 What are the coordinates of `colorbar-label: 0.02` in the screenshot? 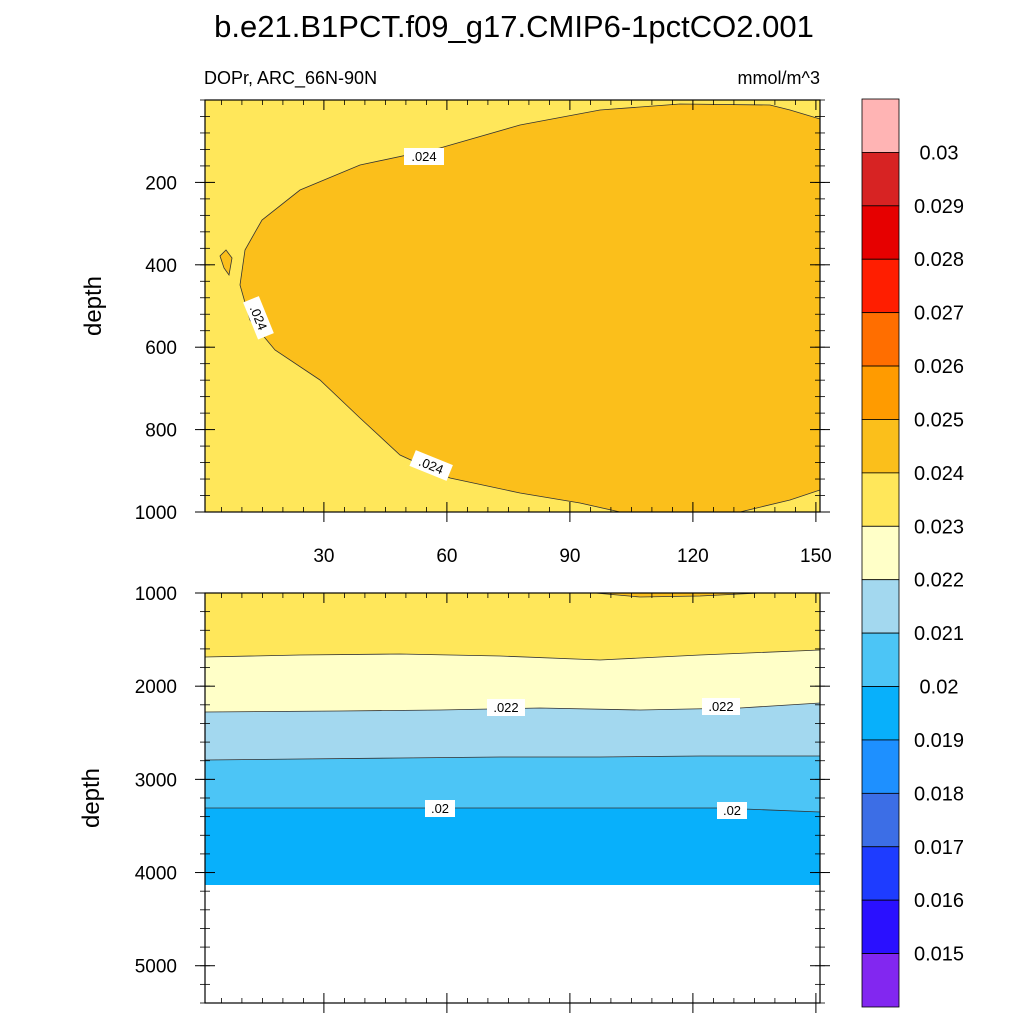 It's located at (939, 688).